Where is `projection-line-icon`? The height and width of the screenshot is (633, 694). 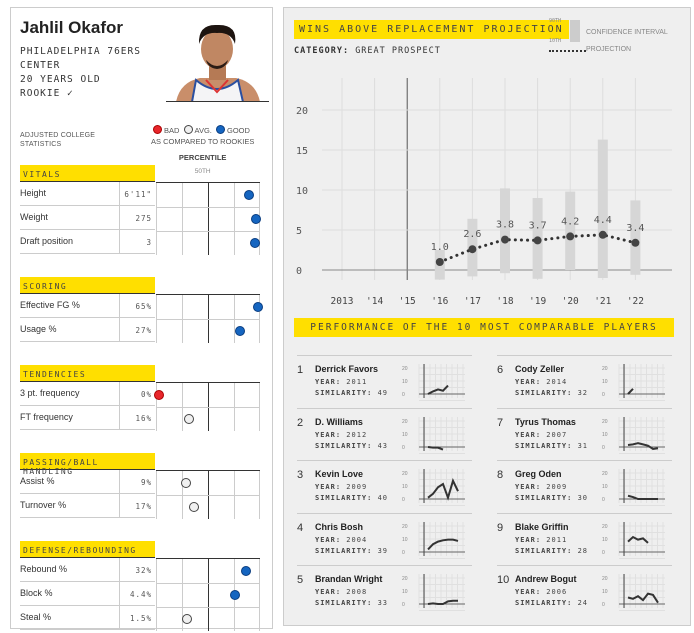
projection-line-icon is located at coordinates (567, 51).